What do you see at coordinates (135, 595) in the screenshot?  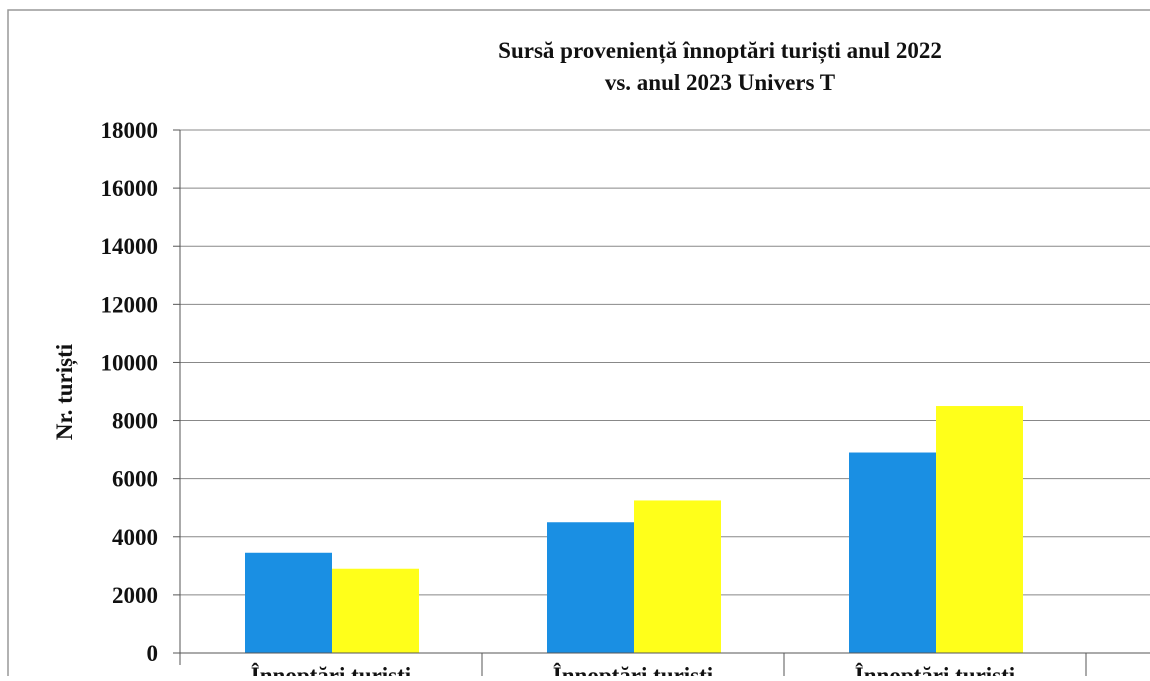 I see `y-tick-label: 2000` at bounding box center [135, 595].